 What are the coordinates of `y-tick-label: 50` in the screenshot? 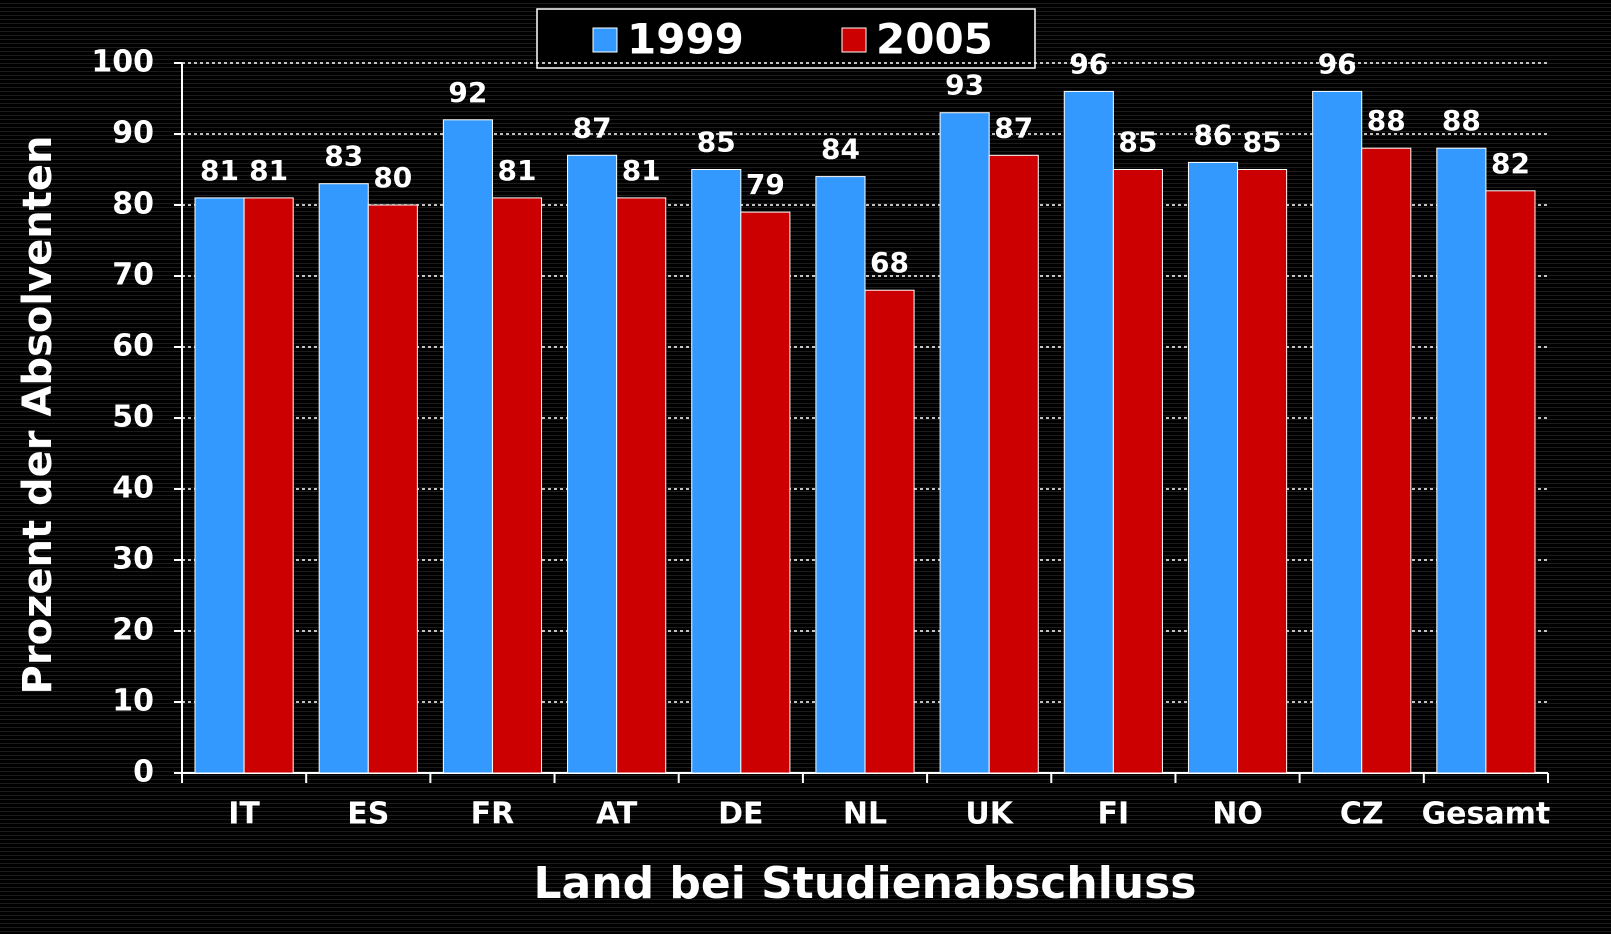 It's located at (133, 417).